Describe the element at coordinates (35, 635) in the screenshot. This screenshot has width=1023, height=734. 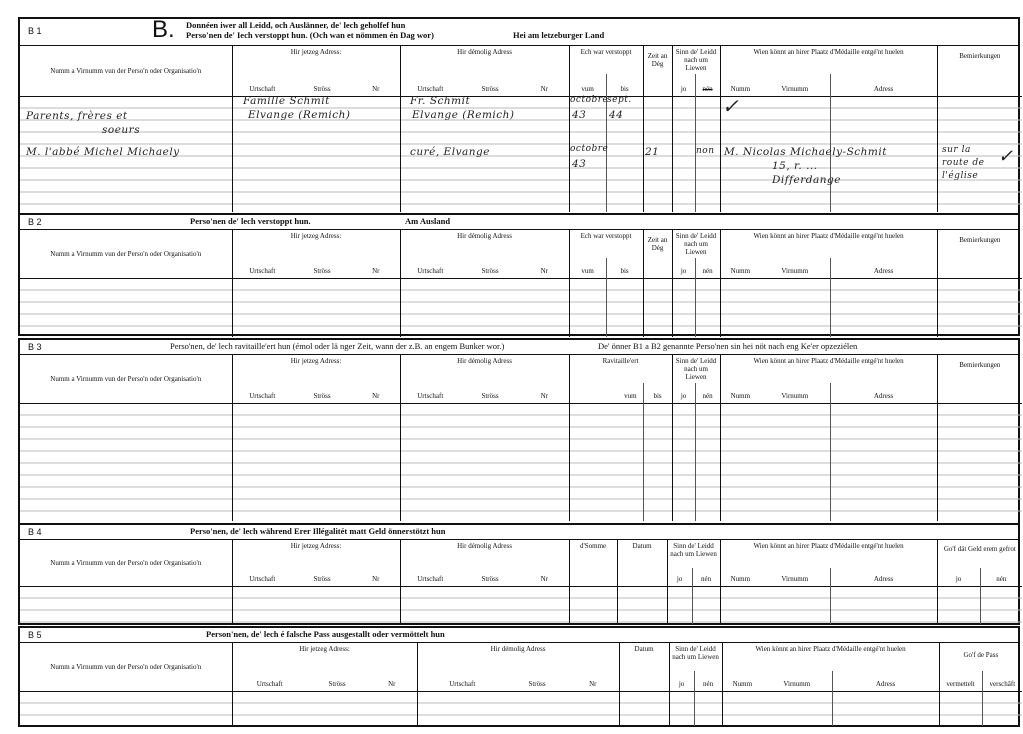
I see `section-code: B 5` at that location.